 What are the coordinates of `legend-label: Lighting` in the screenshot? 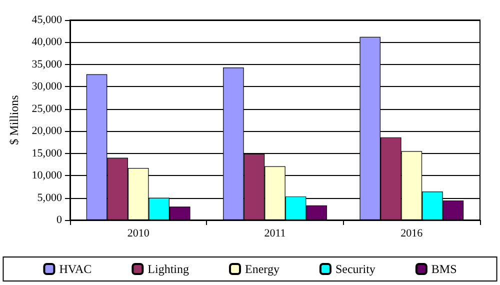 It's located at (169, 269).